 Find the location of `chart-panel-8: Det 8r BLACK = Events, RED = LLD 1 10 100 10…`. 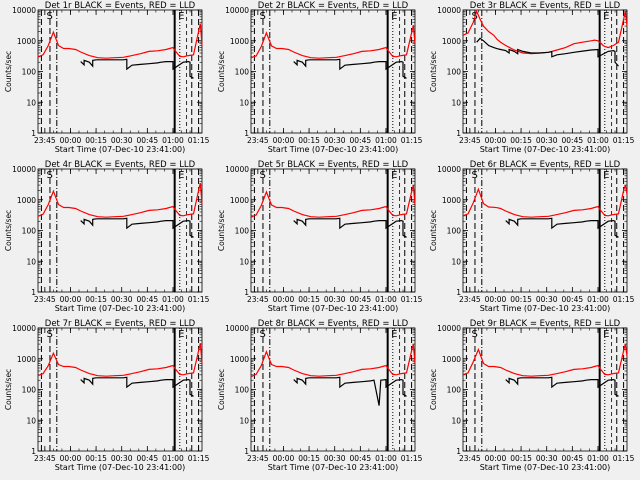

chart-panel-8: Det 8r BLACK = Events, RED = LLD 1 10 100 10… is located at coordinates (320, 395).